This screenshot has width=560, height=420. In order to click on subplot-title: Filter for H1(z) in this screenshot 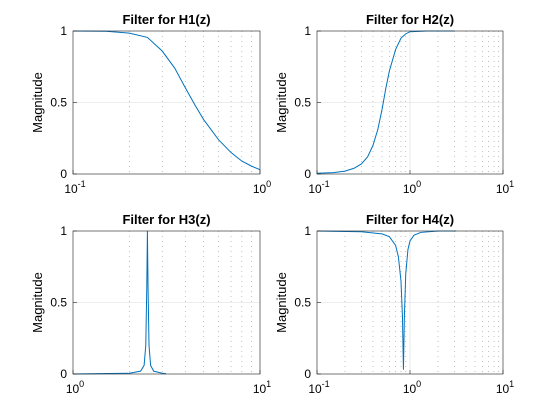, I will do `click(166, 19)`.